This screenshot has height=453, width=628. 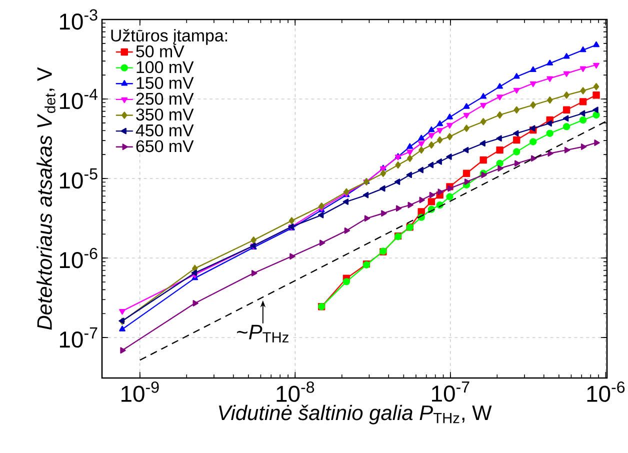 I want to click on y-tick-label: 10$^{-4}$, so click(x=79, y=99).